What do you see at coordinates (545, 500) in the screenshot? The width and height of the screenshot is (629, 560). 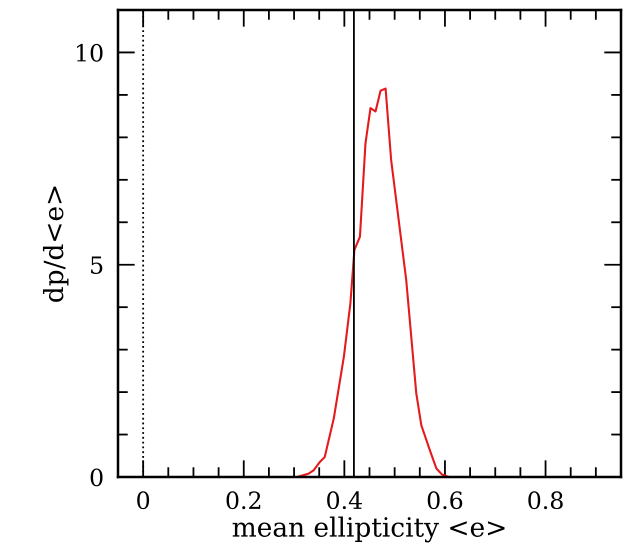 I see `x-tick-label: 0.8` at bounding box center [545, 500].